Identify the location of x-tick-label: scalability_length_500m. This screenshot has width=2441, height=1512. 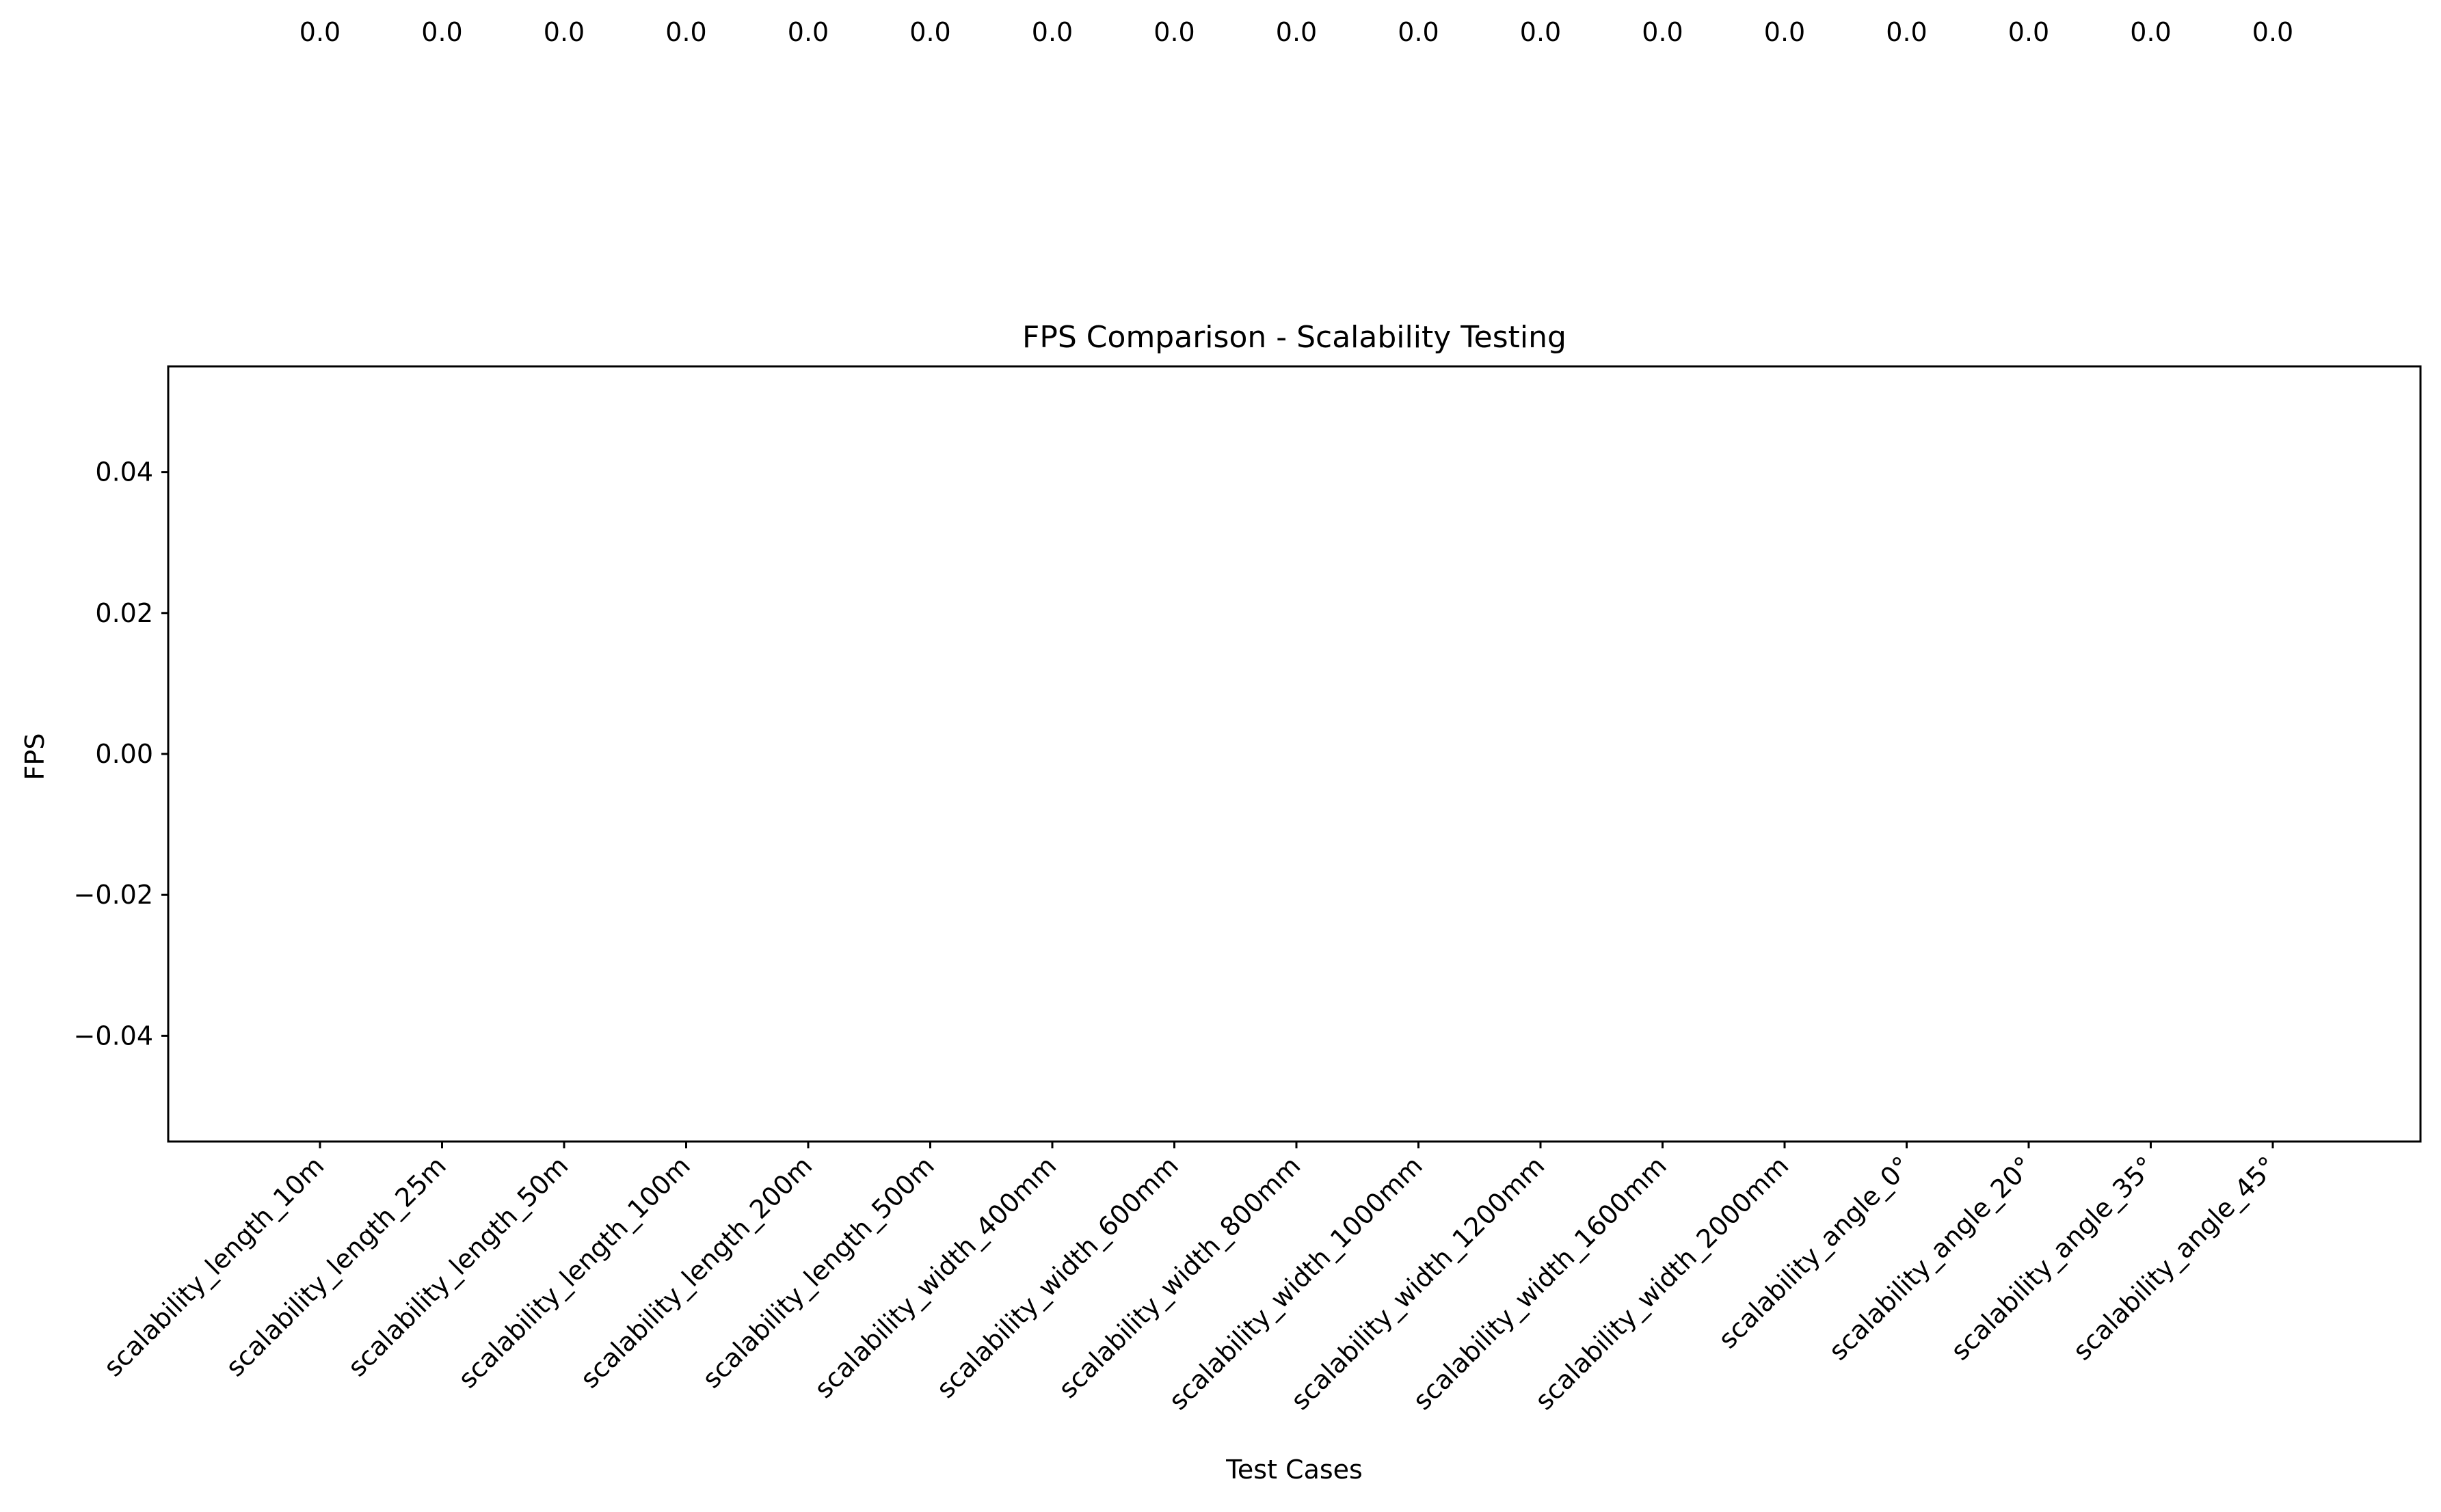
(818, 1272).